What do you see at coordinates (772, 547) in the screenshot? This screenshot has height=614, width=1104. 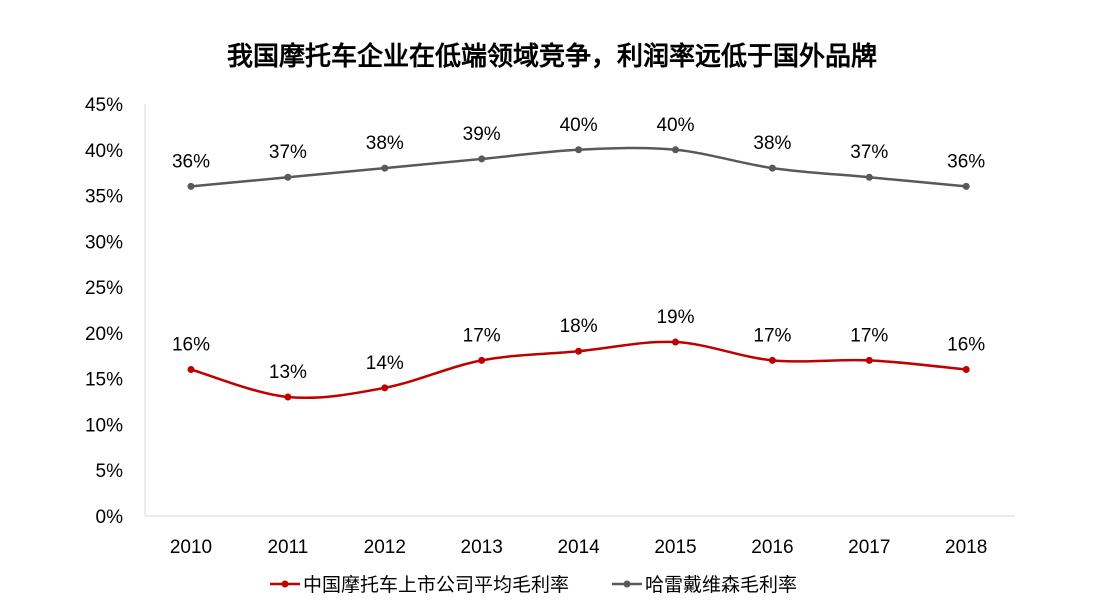 I see `x-tick-label: 2016` at bounding box center [772, 547].